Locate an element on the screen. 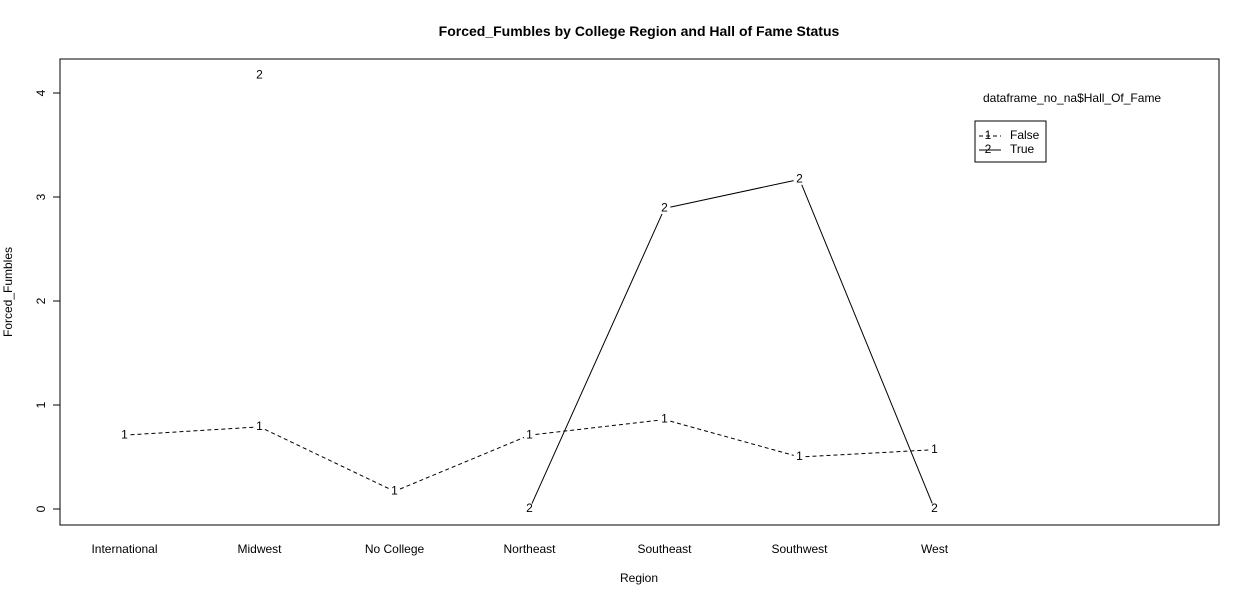 This screenshot has height=600, width=1250. legend: dataframe_no_na$Hall_Of_Fame 1 False 2 True is located at coordinates (1067, 127).